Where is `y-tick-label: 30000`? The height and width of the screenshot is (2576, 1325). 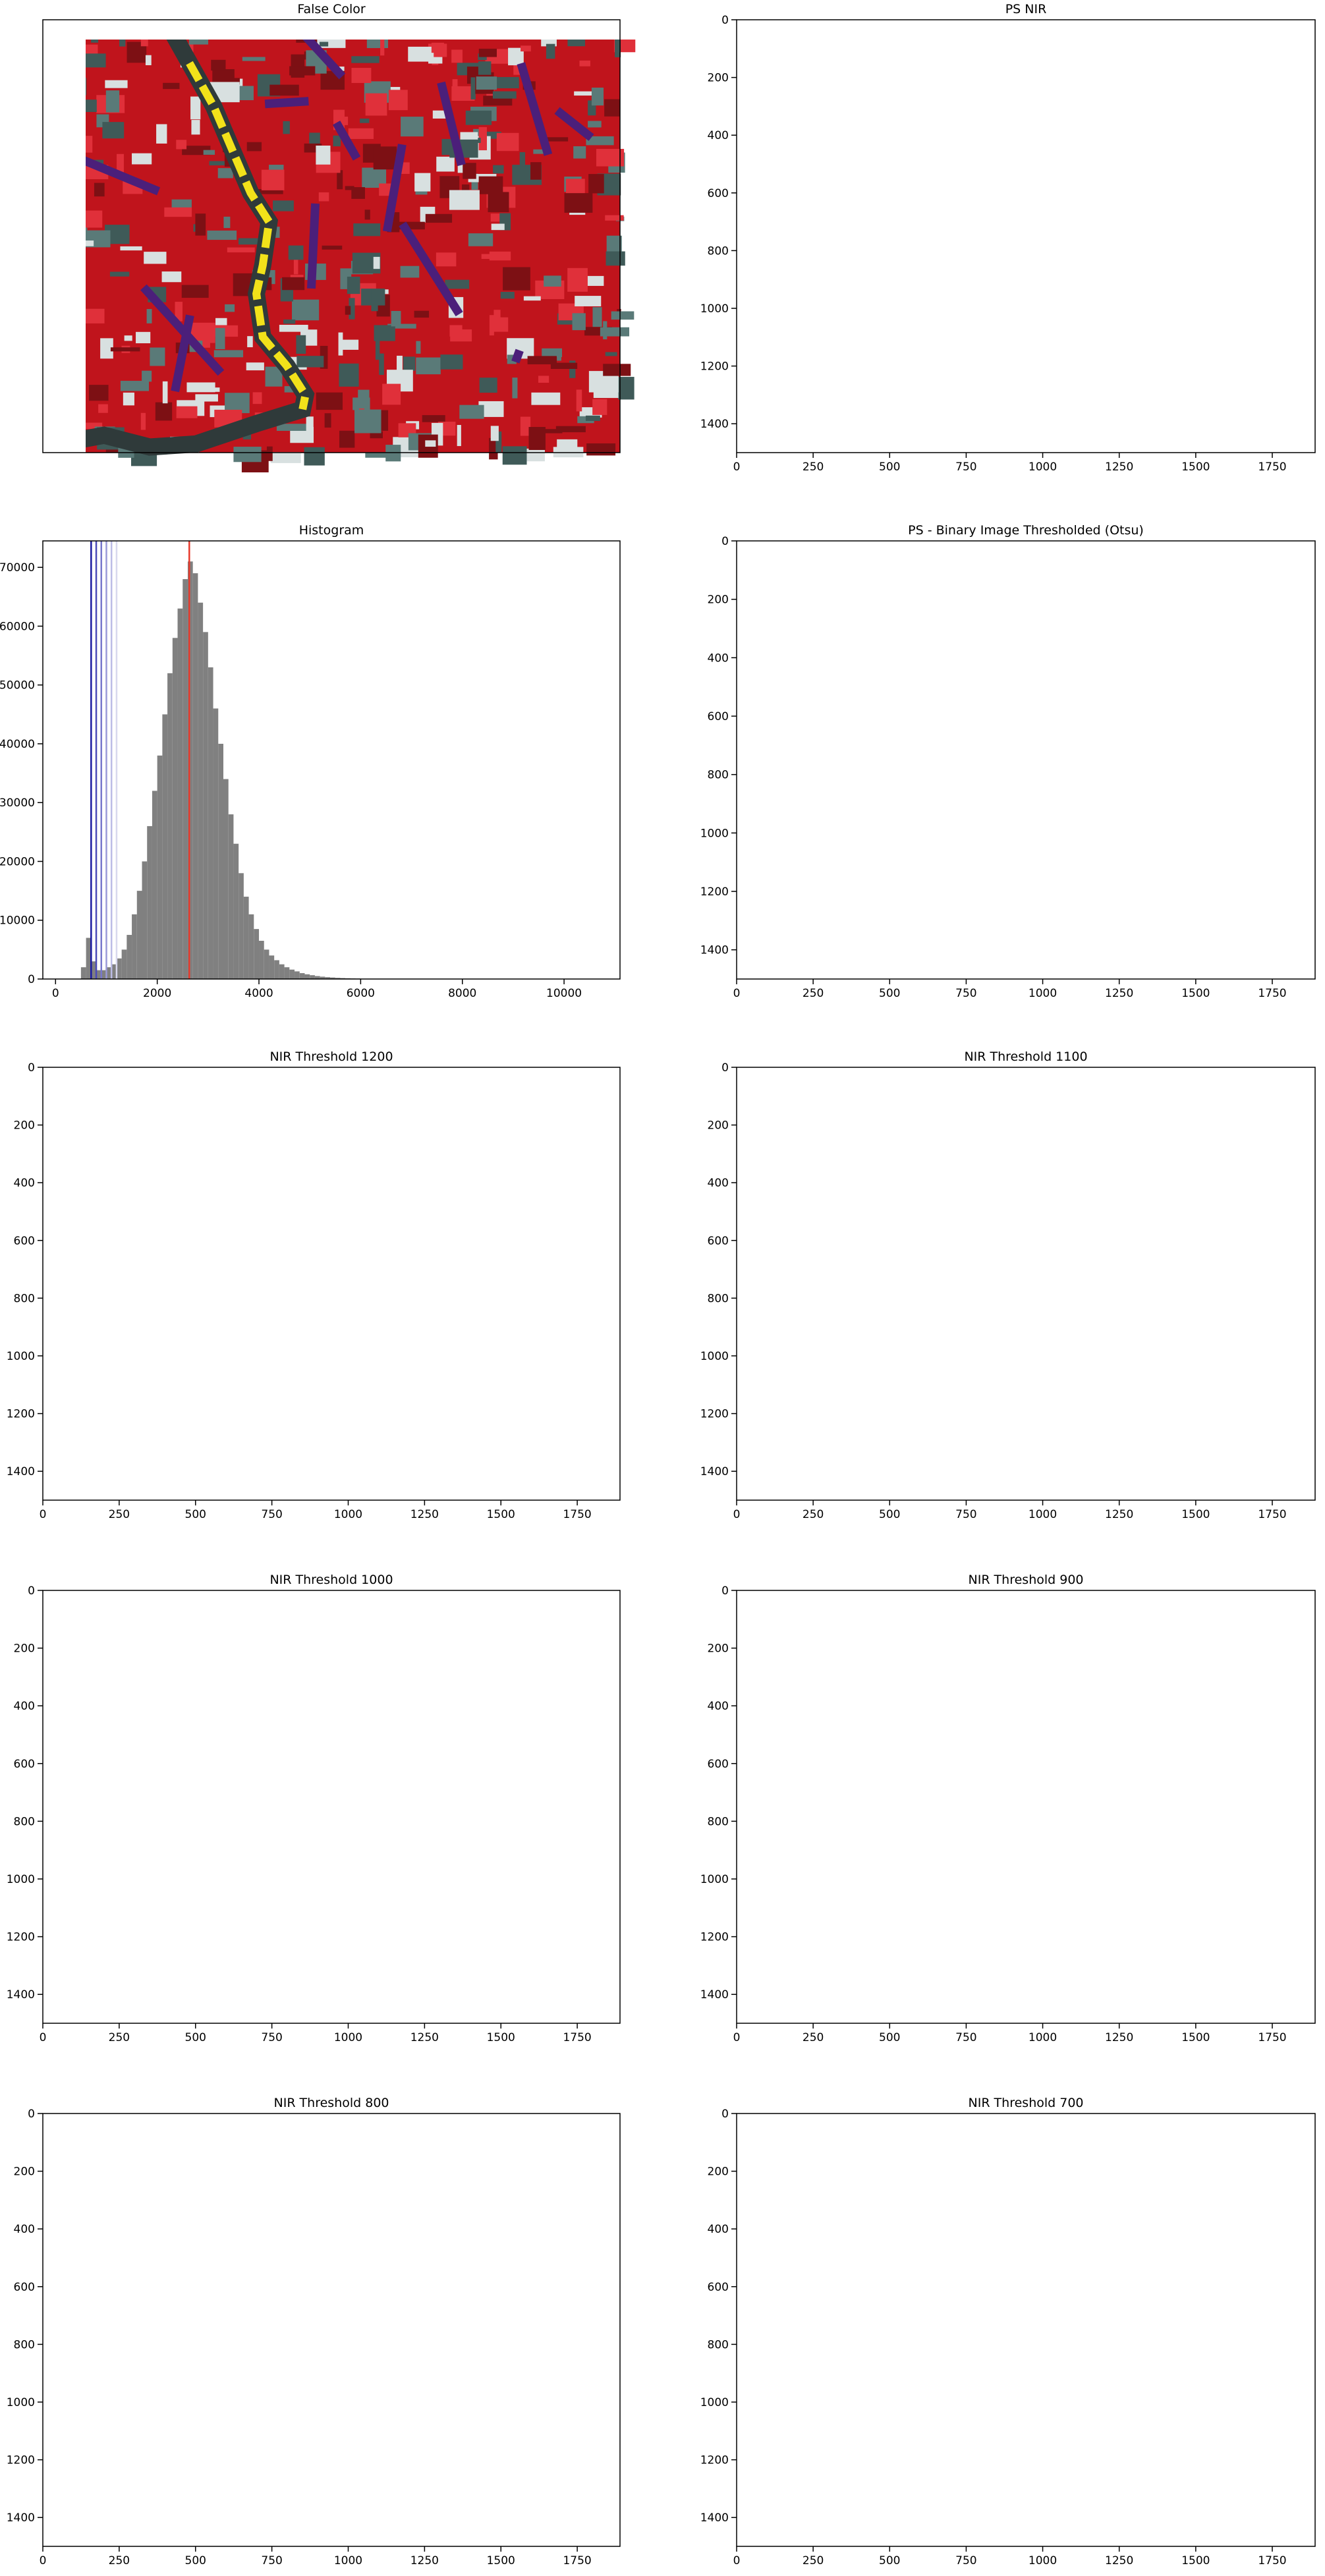
y-tick-label: 30000 is located at coordinates (17, 803).